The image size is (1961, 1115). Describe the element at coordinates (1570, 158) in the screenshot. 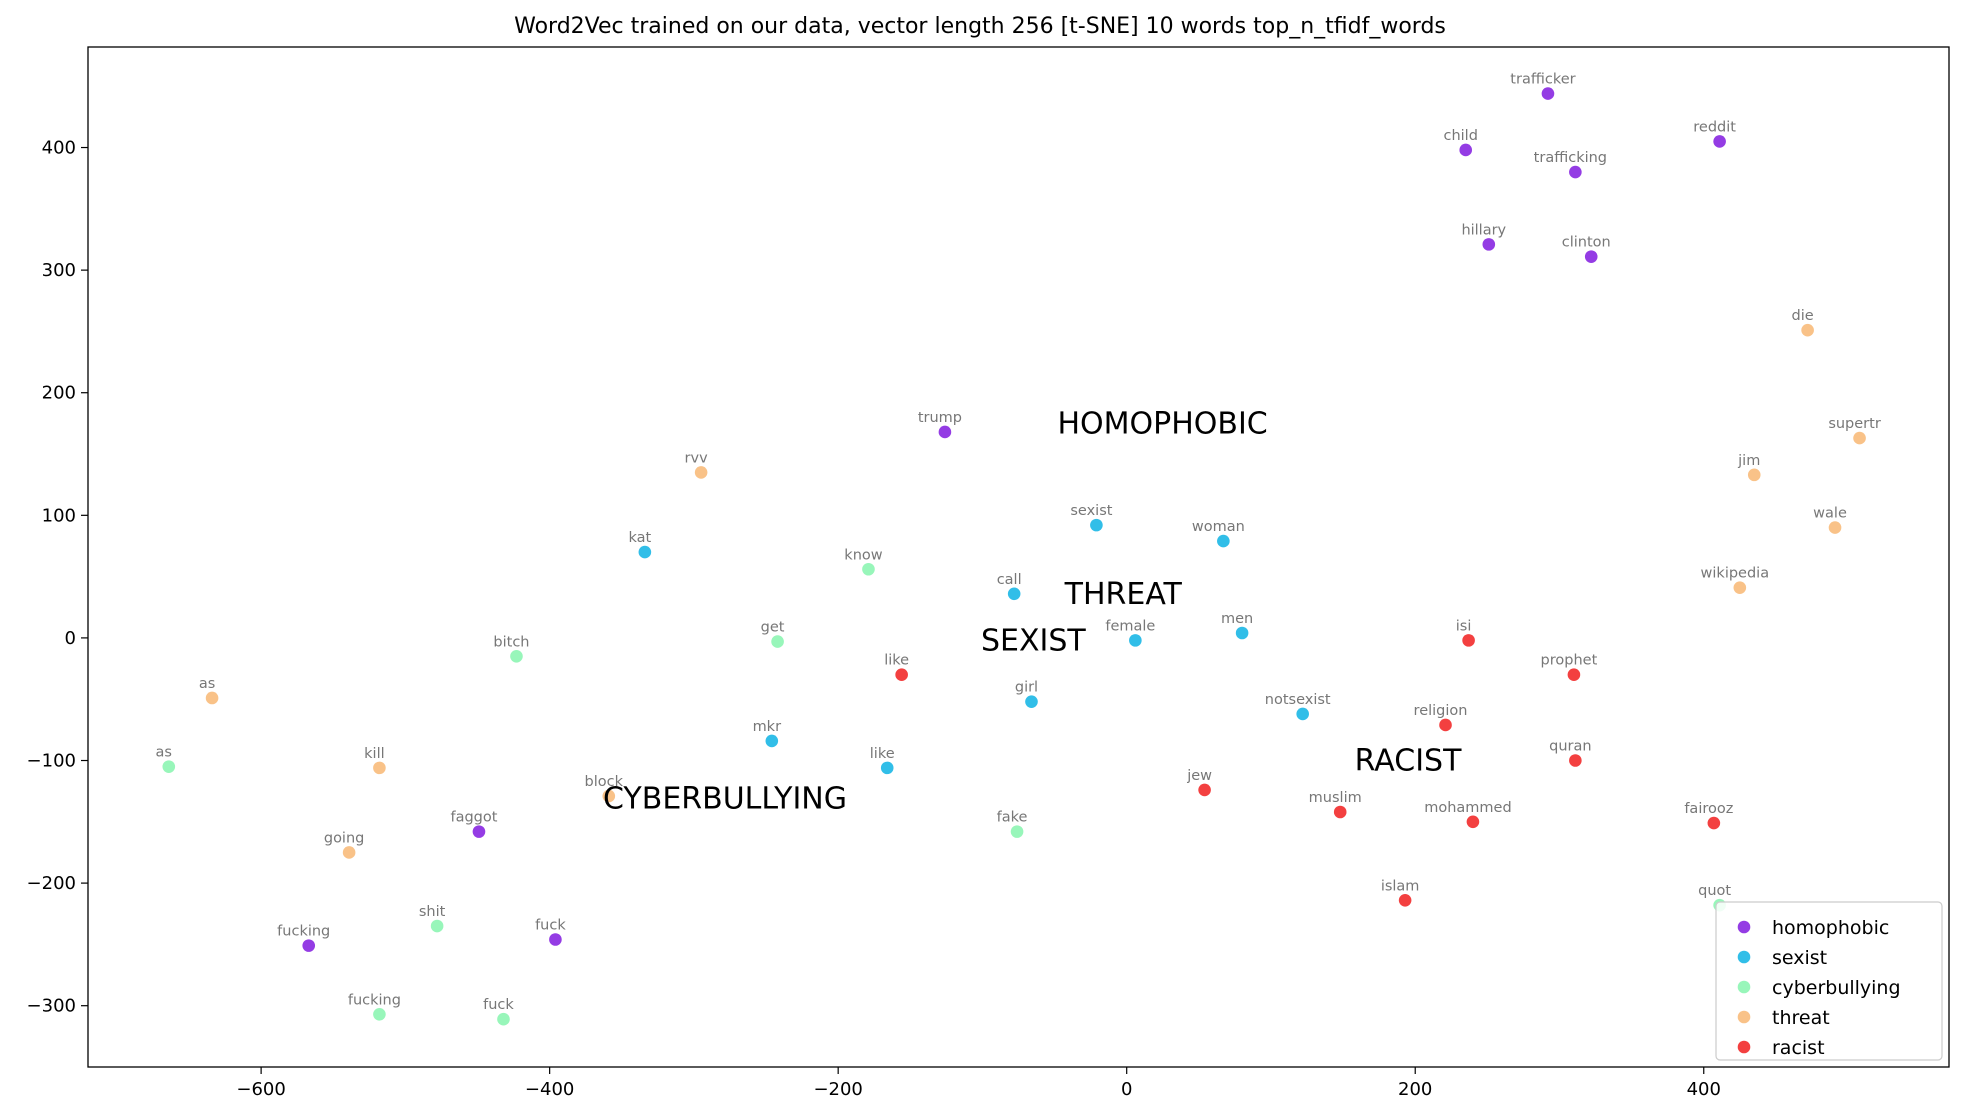

I see `point-label: trafficking` at that location.